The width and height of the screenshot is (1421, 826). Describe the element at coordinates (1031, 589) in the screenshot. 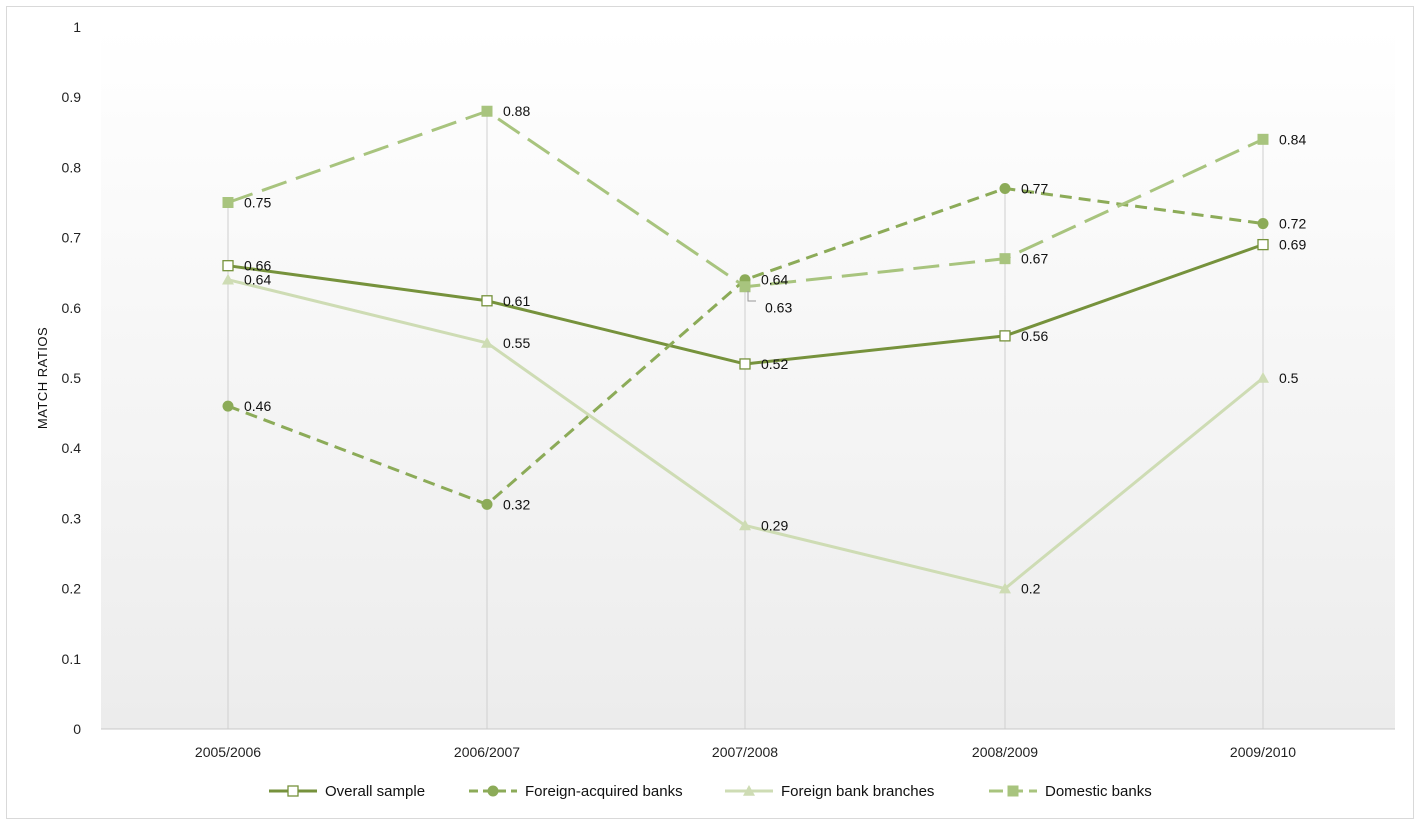

I see `data-label: 0.2` at that location.